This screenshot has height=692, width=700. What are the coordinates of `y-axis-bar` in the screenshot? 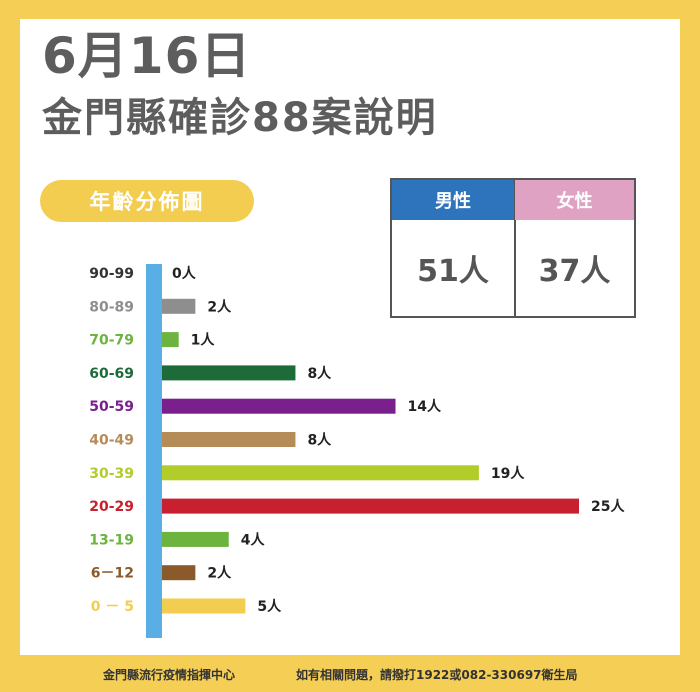 It's located at (154, 451).